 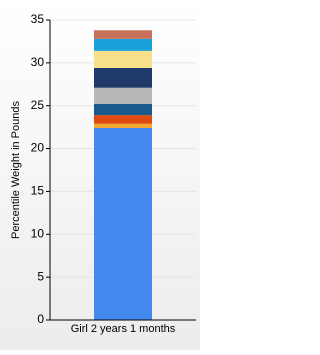 What do you see at coordinates (16, 170) in the screenshot?
I see `y-axis-label: Percentile Weight in Pounds` at bounding box center [16, 170].